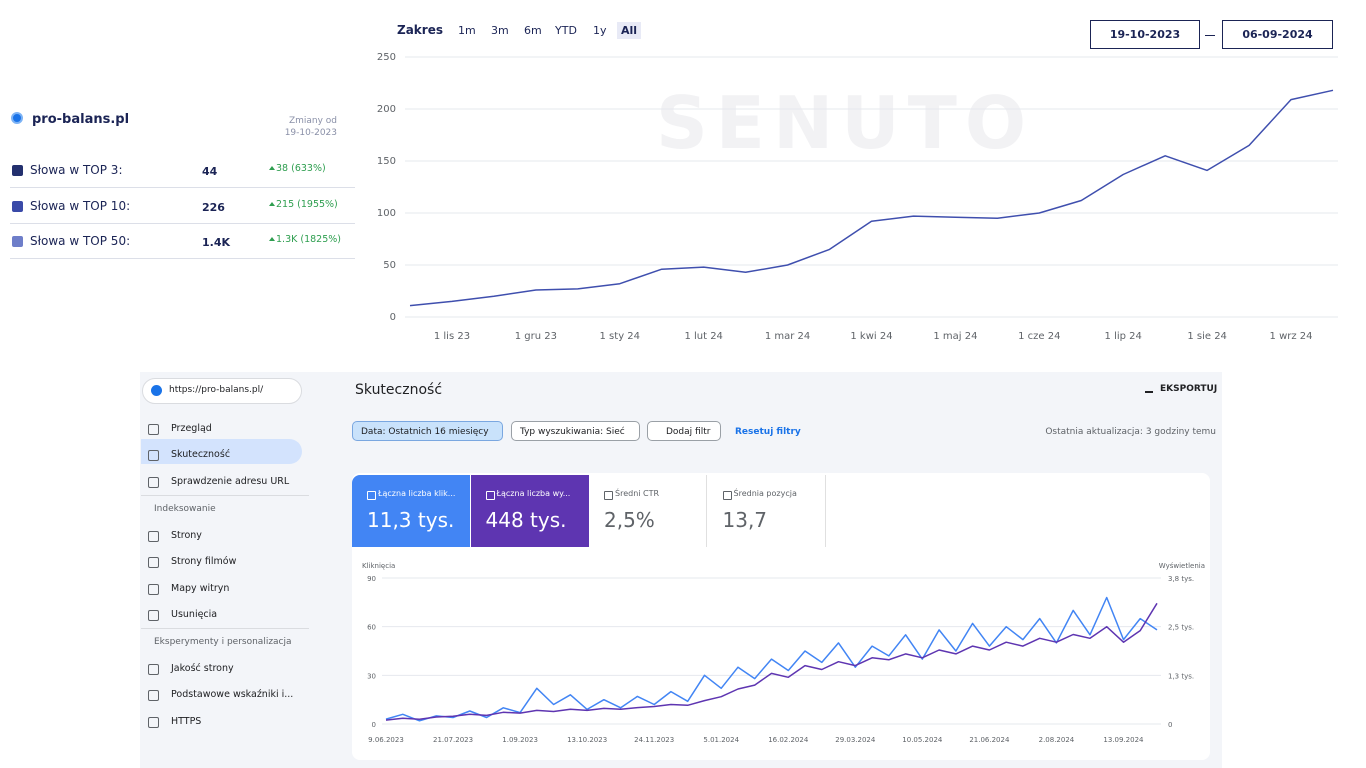 Image resolution: width=1366 pixels, height=768 pixels. I want to click on x-tick-label: 21.06.2024, so click(989, 740).